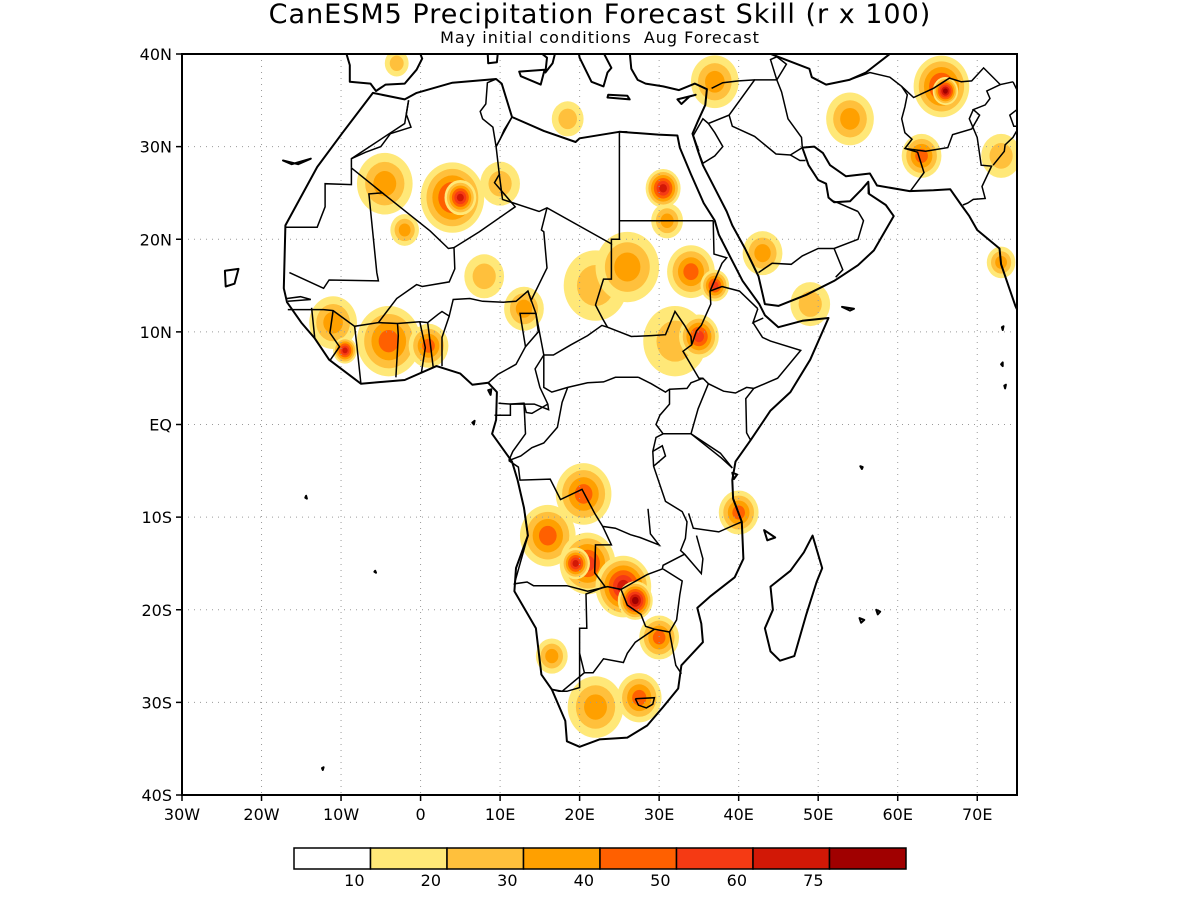 The height and width of the screenshot is (900, 1200). I want to click on coastline-italy, so click(554, 64).